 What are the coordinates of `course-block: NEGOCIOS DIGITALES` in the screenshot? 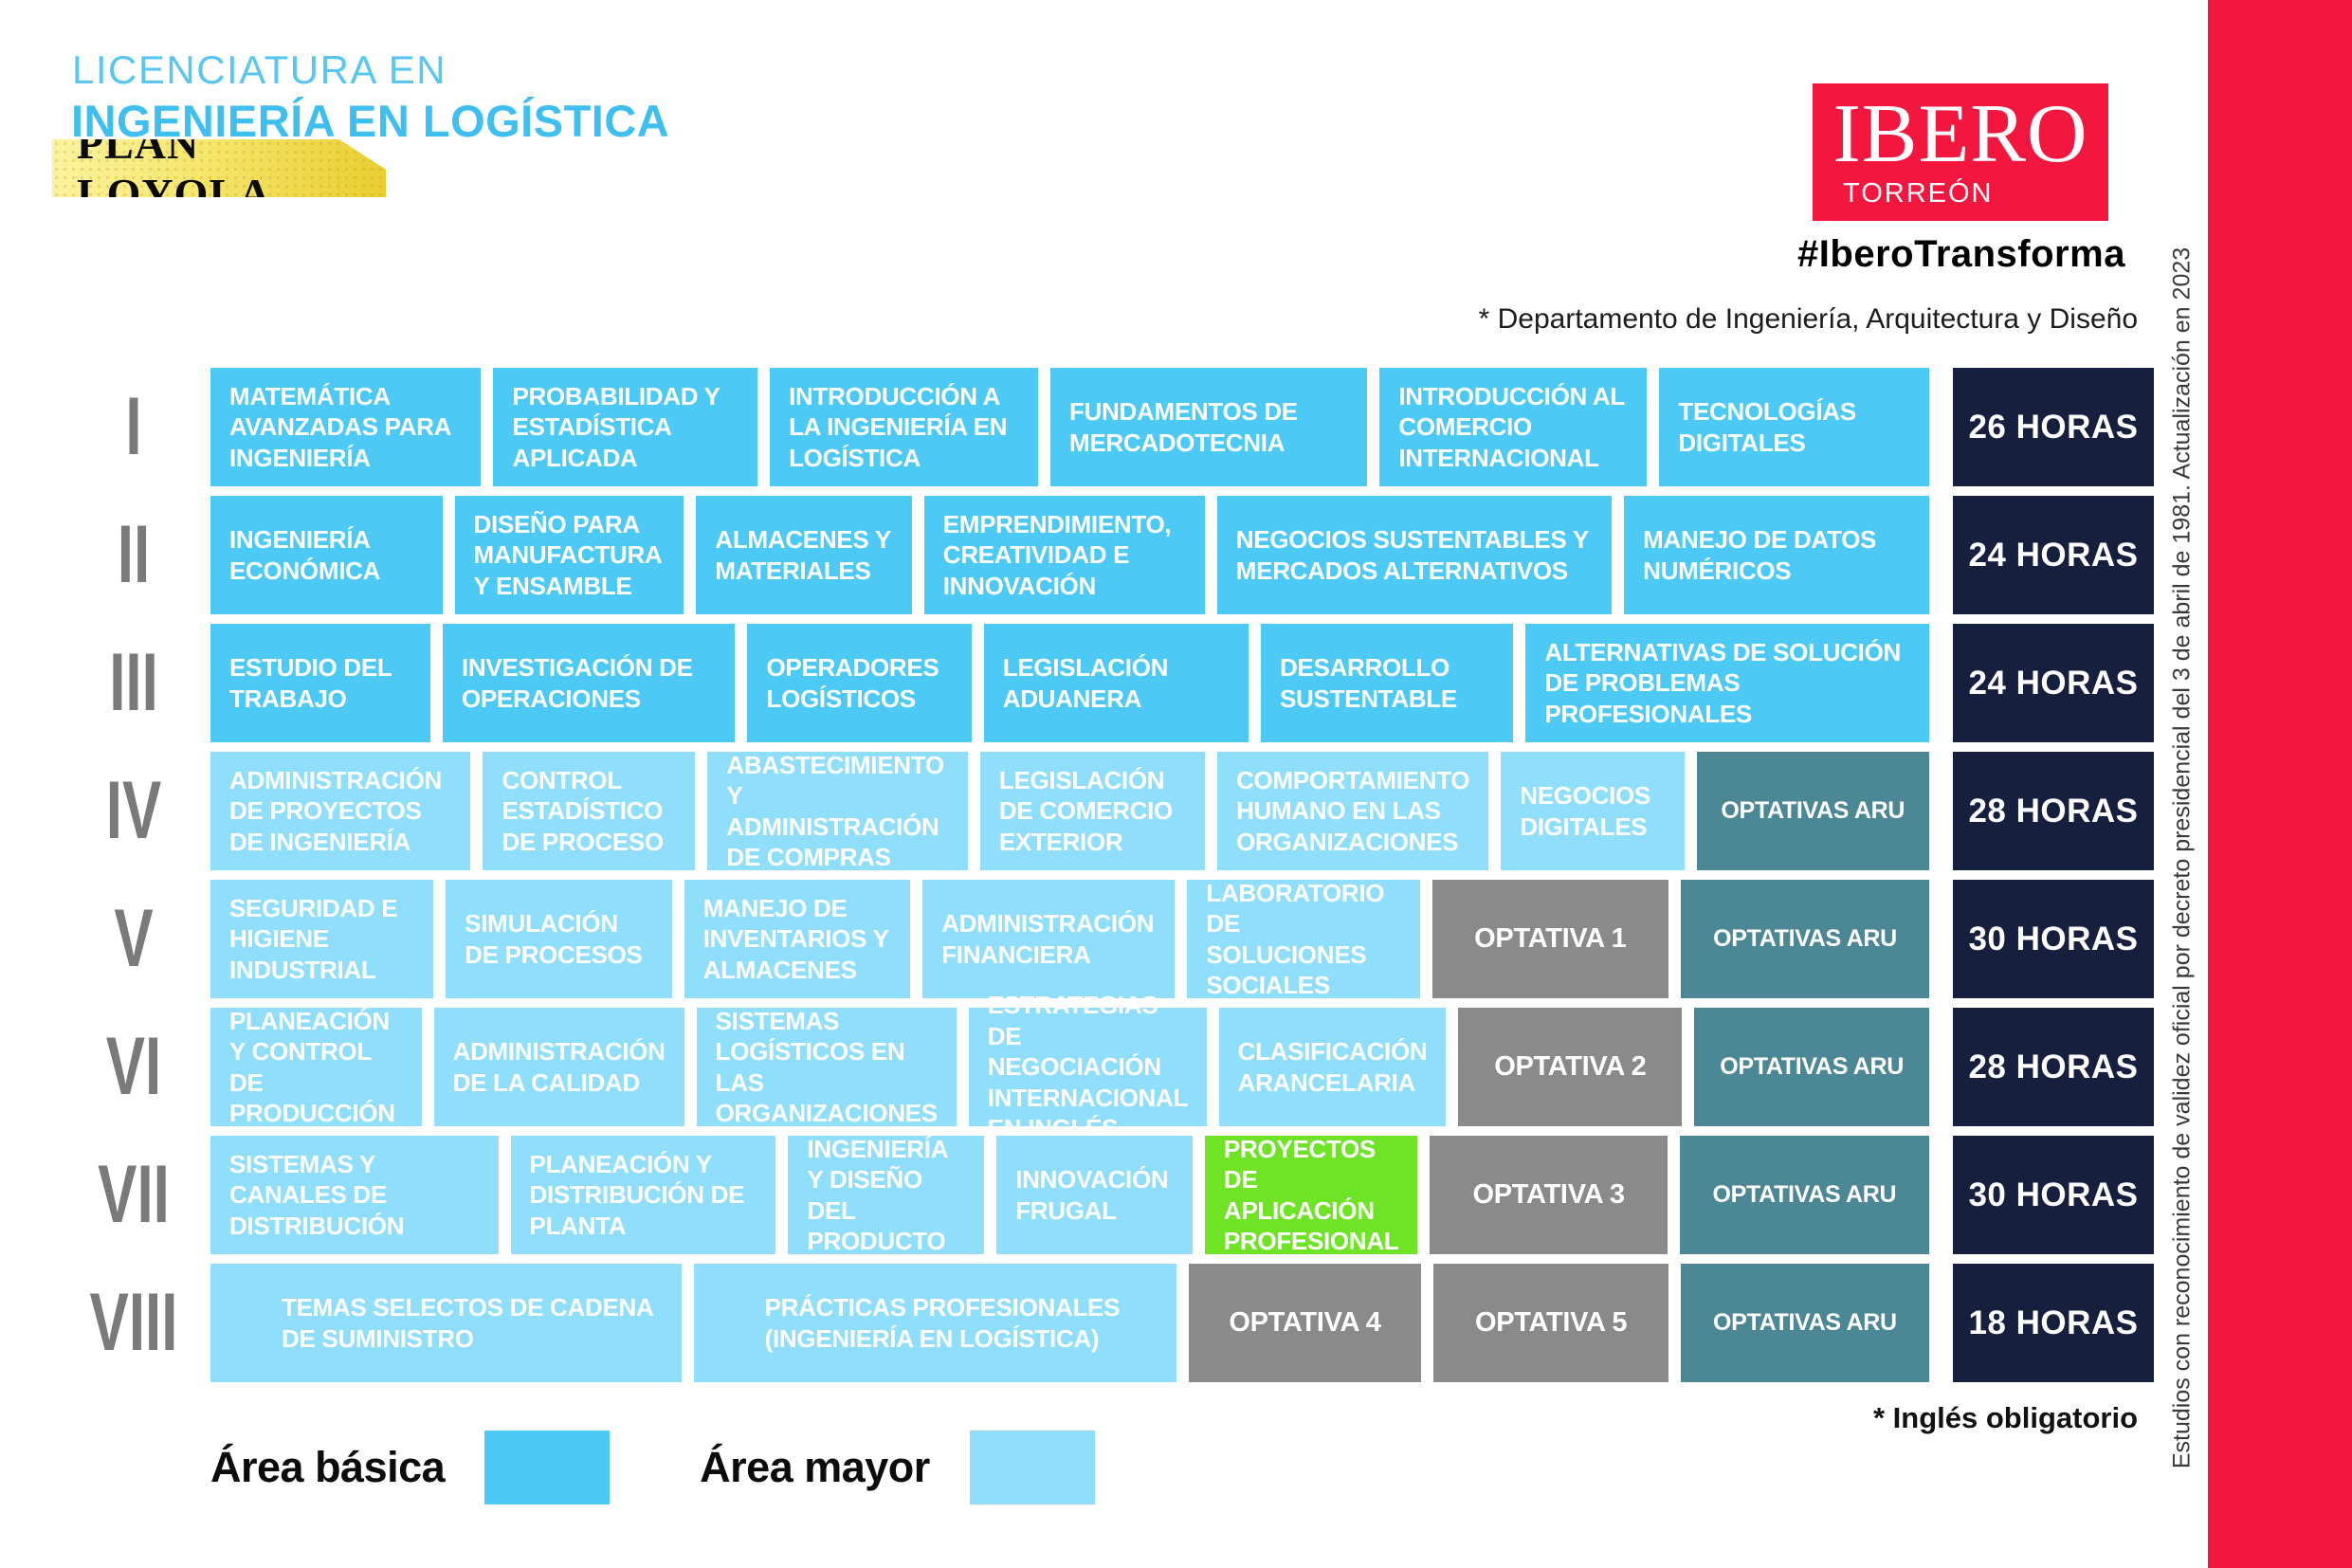 It's located at (1593, 811).